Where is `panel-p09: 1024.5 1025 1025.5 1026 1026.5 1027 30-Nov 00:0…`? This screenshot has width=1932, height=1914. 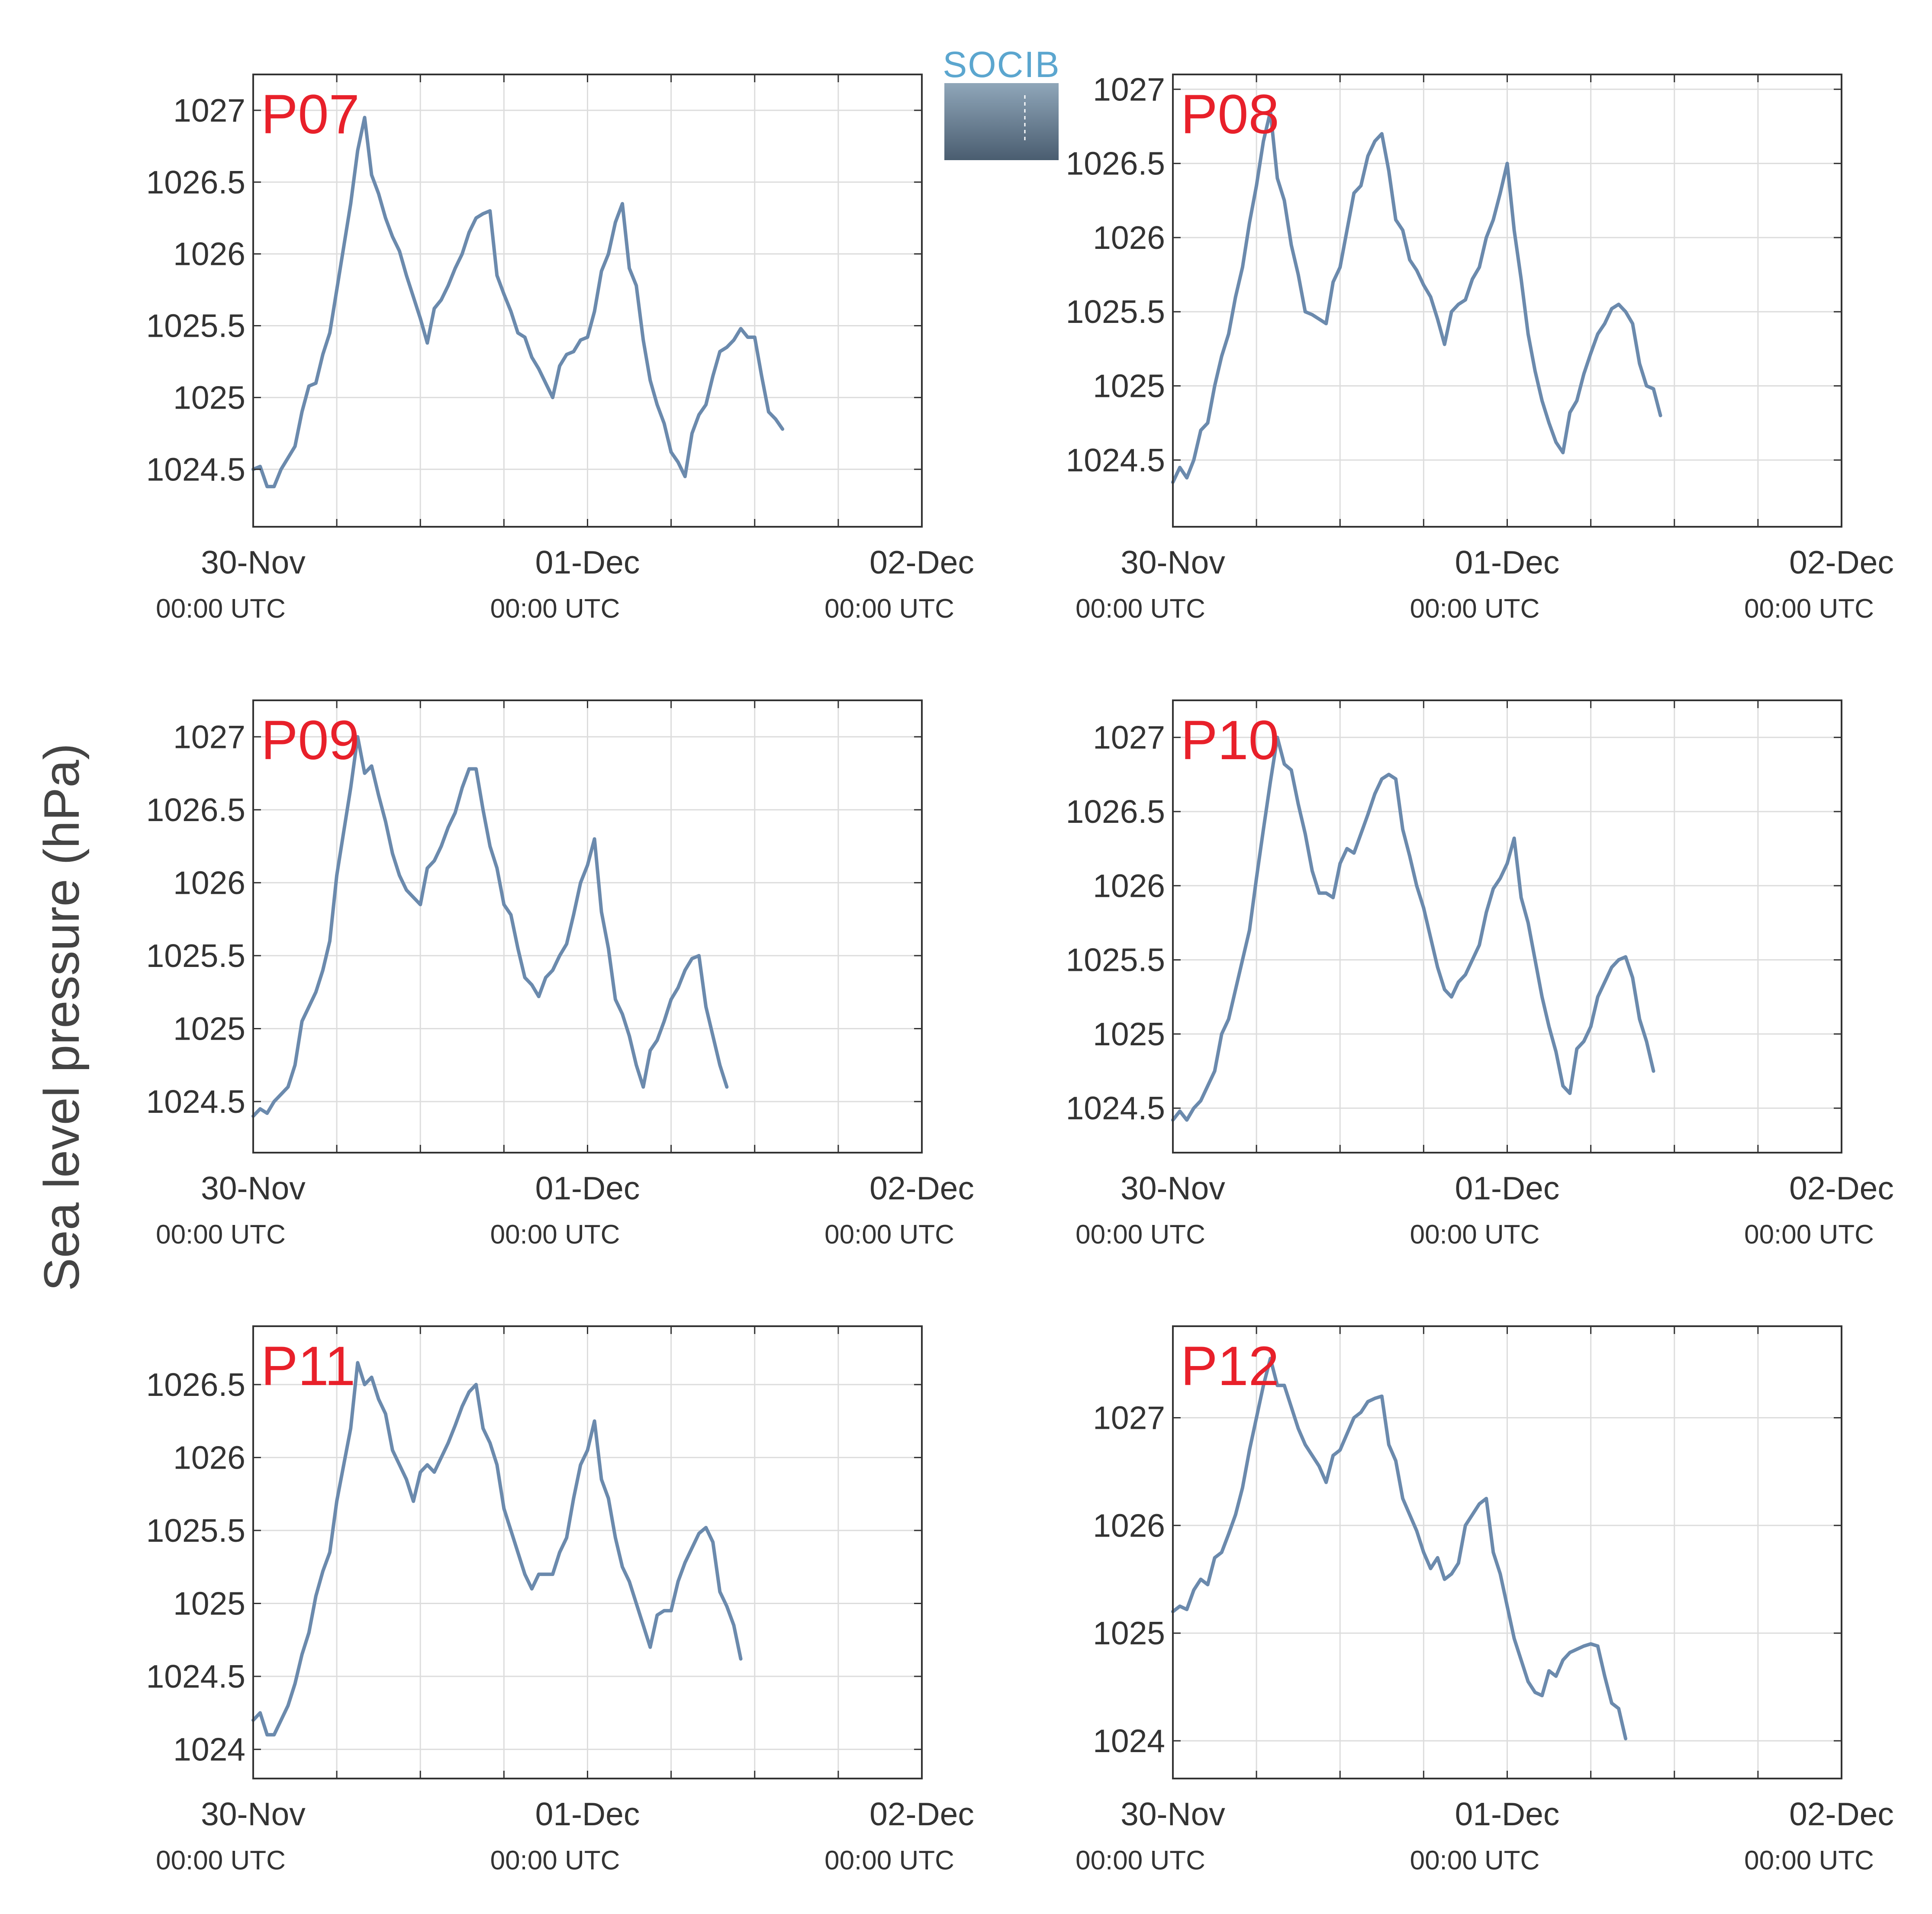
panel-p09: 1024.5 1025 1025.5 1026 1026.5 1027 30-Nov 00:0… is located at coordinates (560, 974).